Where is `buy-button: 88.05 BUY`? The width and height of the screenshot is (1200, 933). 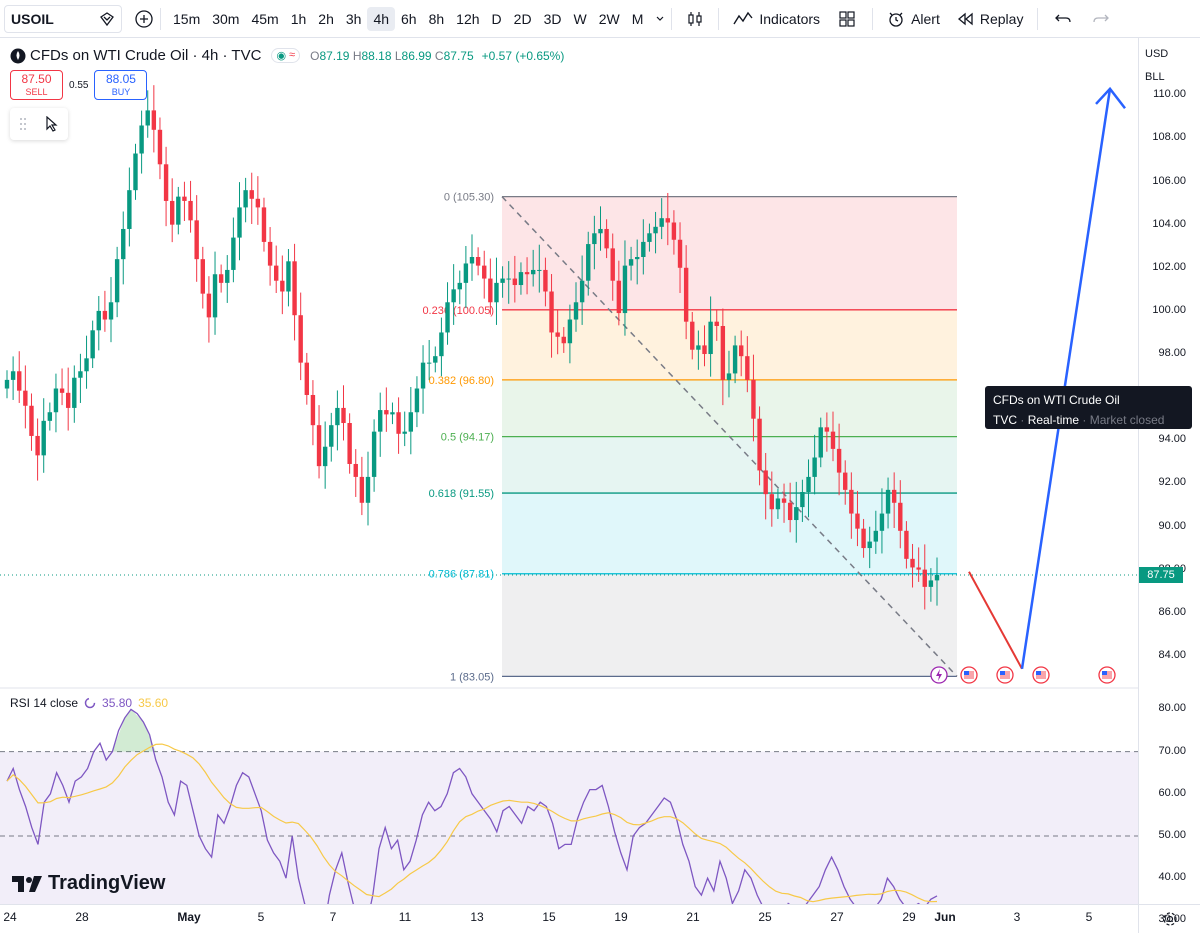
buy-button: 88.05 BUY is located at coordinates (121, 85).